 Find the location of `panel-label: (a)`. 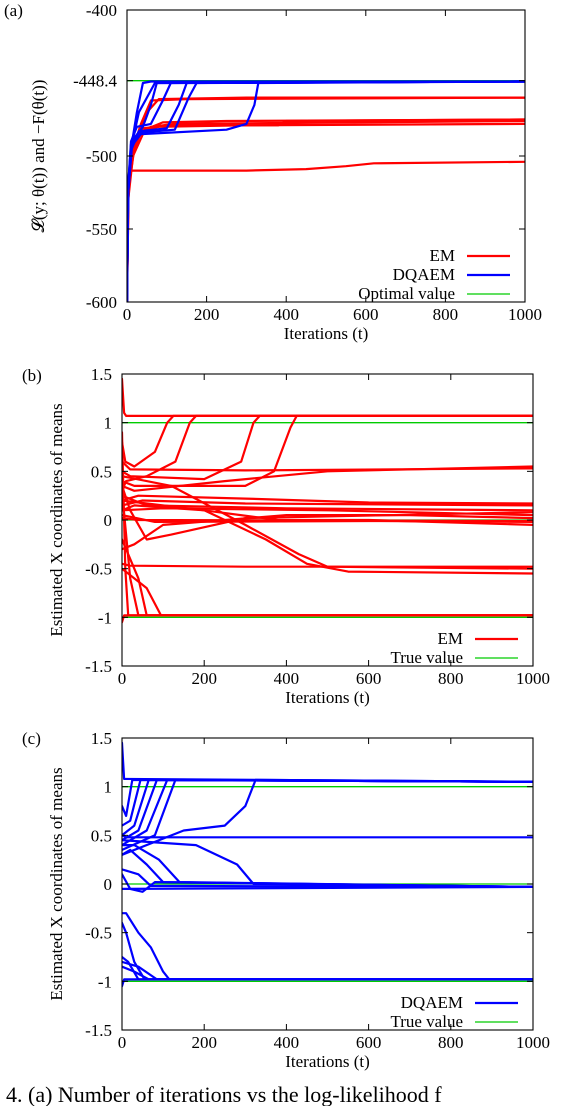

panel-label: (a) is located at coordinates (13, 10).